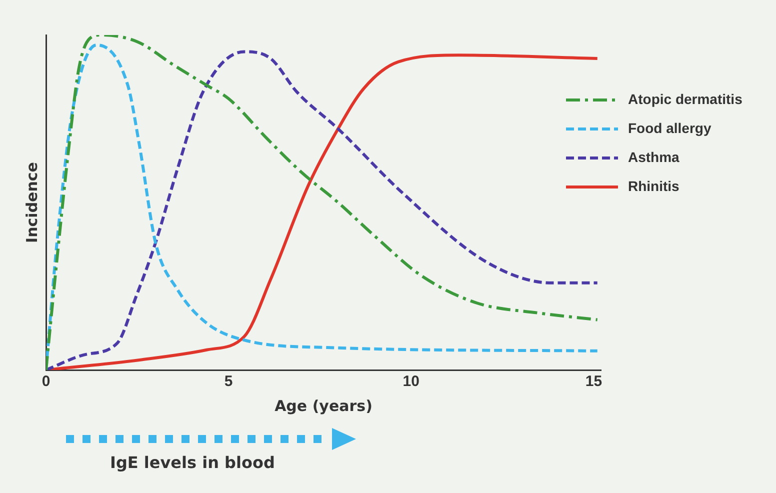 The image size is (776, 493). What do you see at coordinates (31, 202) in the screenshot?
I see `y-axis-title: Incidence` at bounding box center [31, 202].